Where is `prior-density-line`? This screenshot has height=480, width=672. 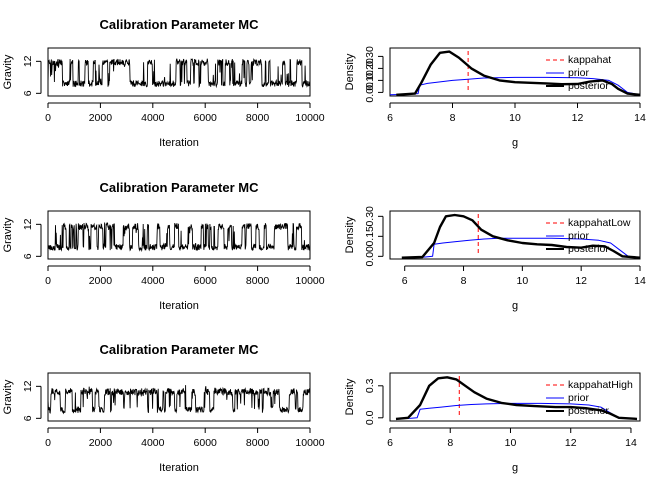 prior-density-line is located at coordinates (516, 411).